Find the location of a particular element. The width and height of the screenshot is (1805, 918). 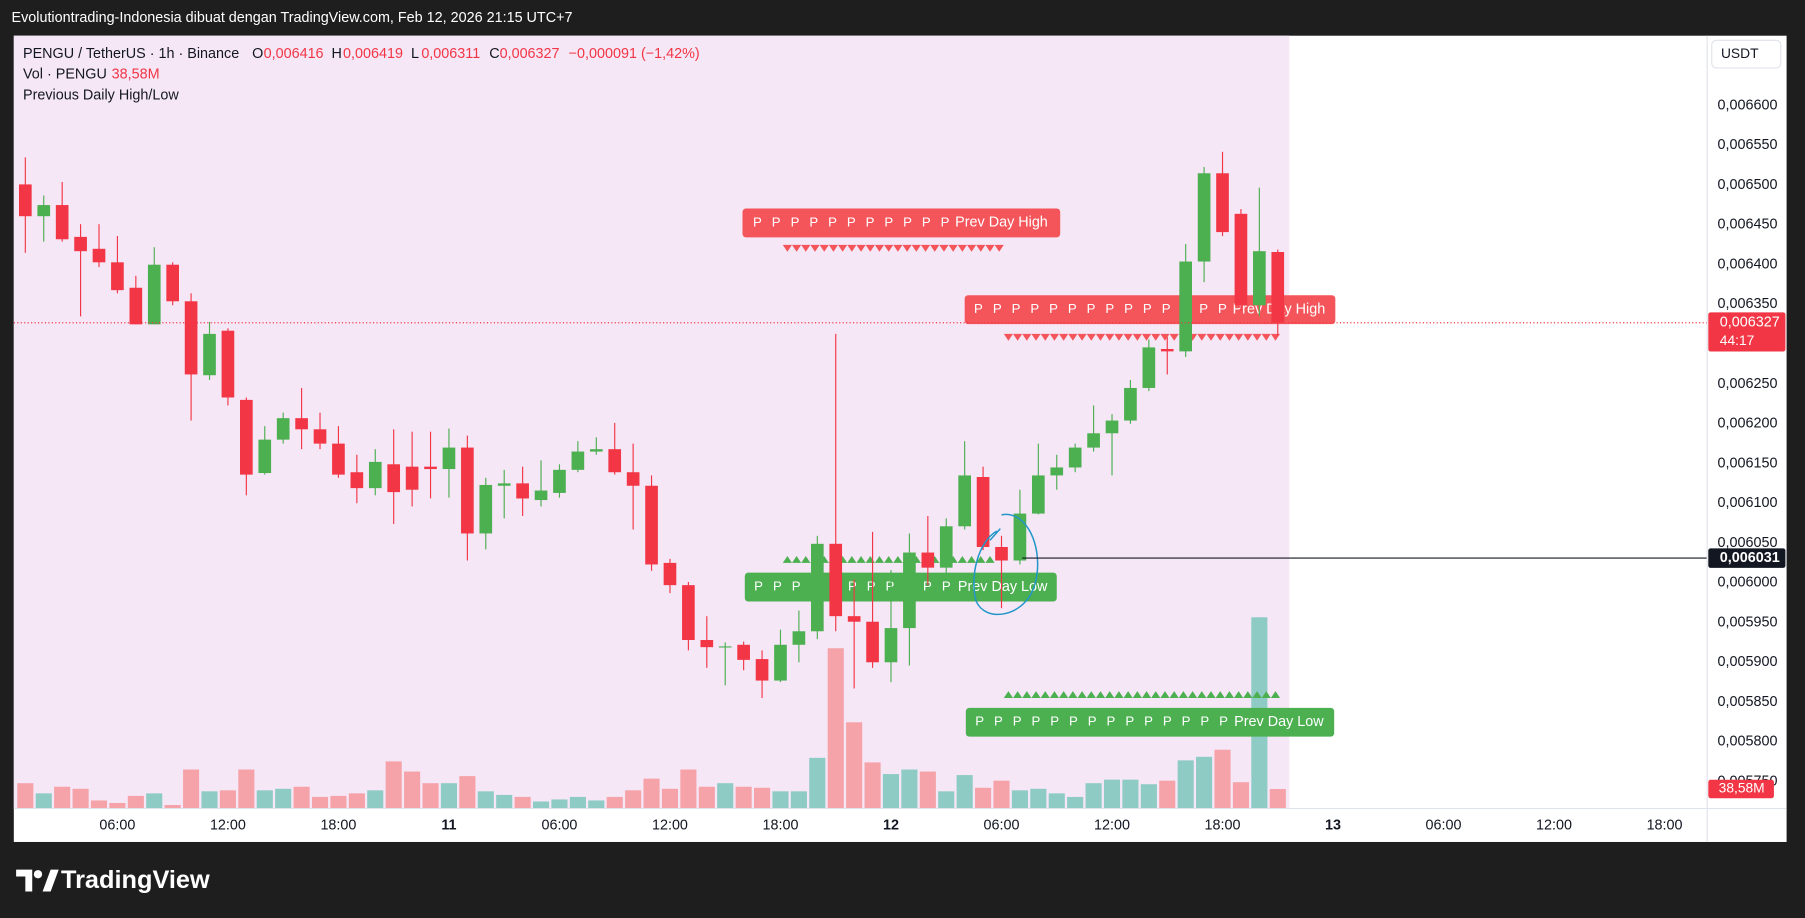

legend-value: 0,006327 is located at coordinates (530, 54).